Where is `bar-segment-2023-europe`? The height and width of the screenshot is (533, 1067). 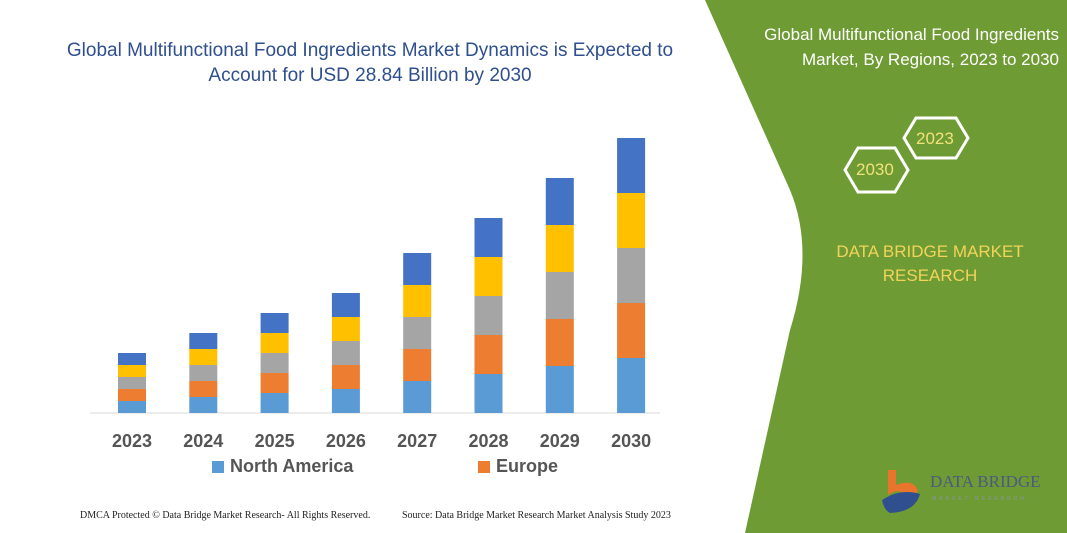 bar-segment-2023-europe is located at coordinates (132, 395).